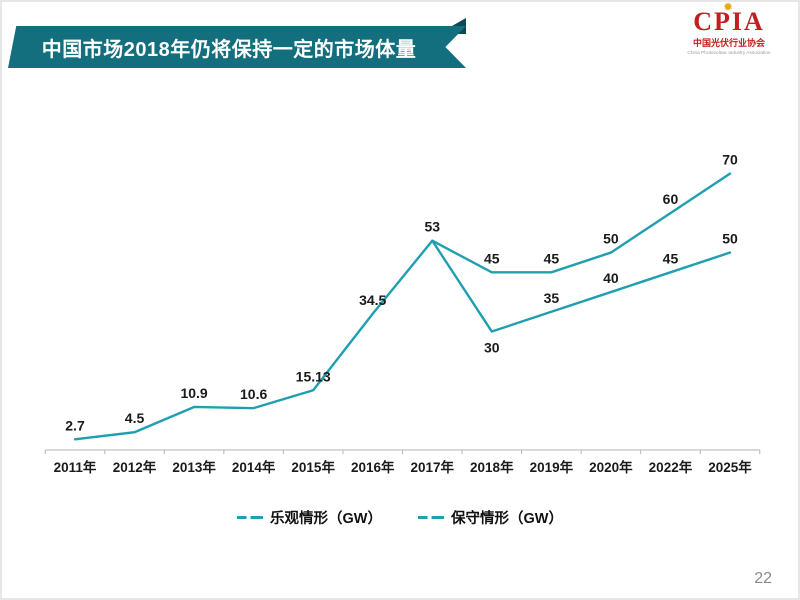  I want to click on data-label: 2.7, so click(75, 425).